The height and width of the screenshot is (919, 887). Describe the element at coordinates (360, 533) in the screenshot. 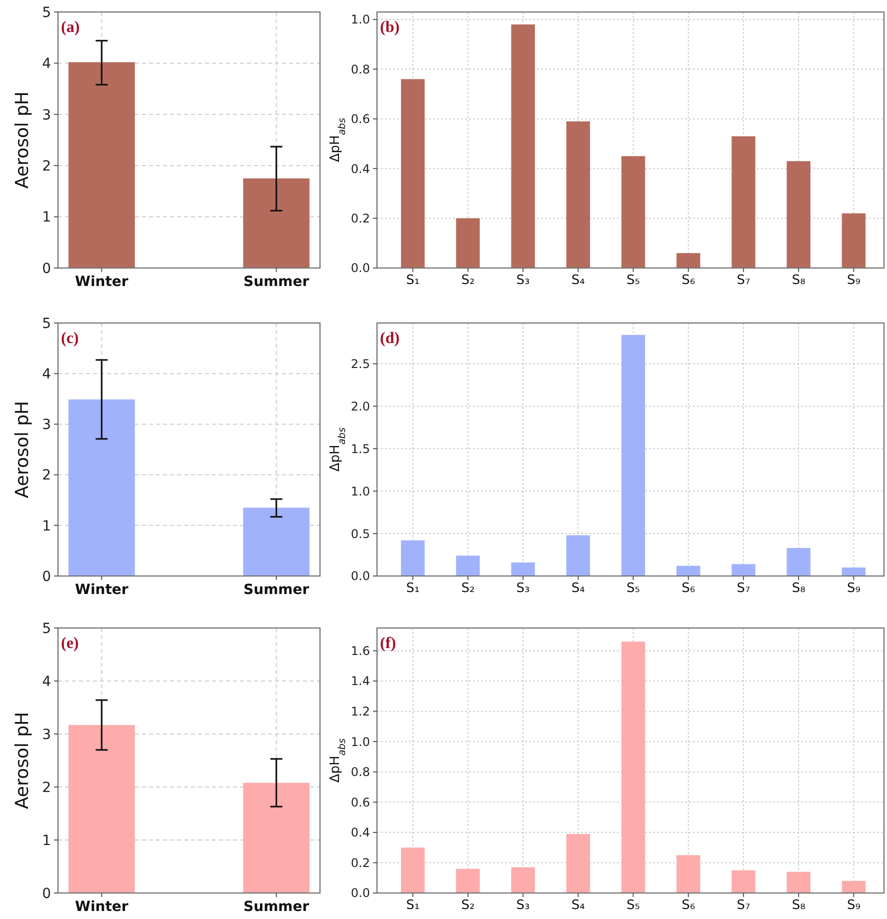

I see `y-tick-label: 0.5` at that location.